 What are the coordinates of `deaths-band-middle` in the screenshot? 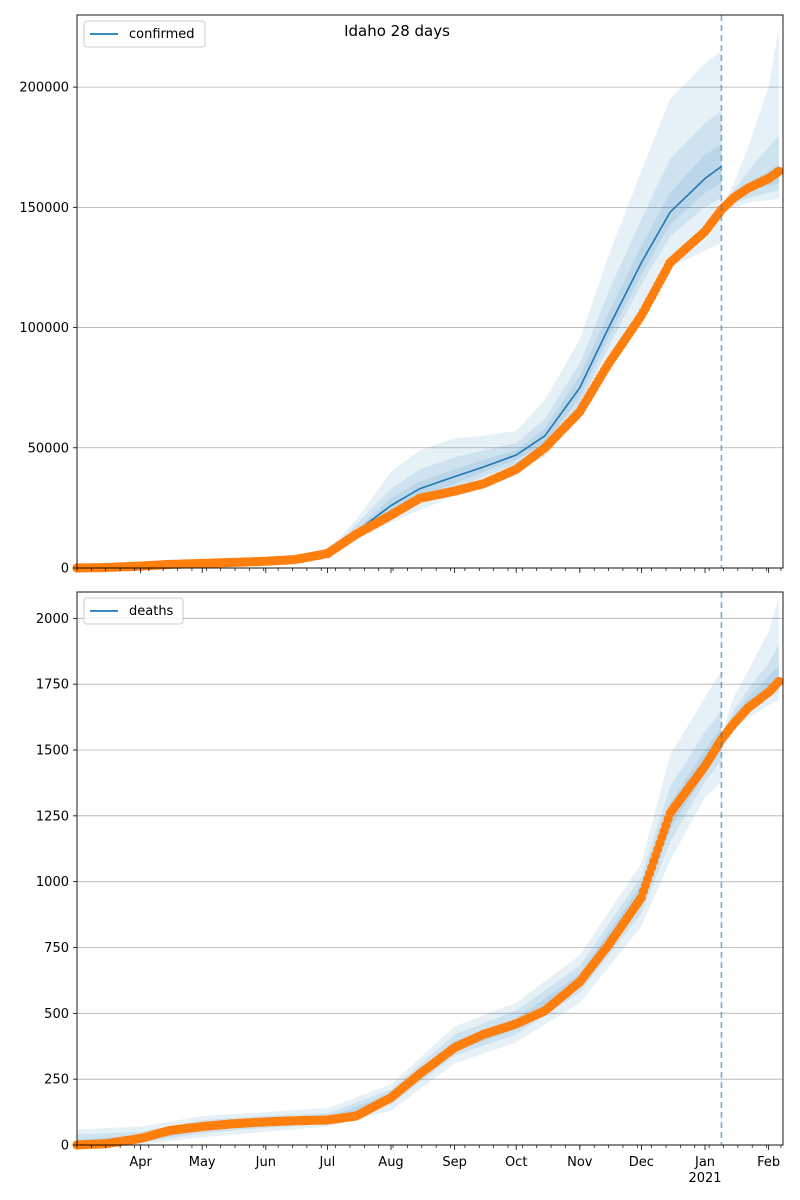 It's located at (750, 691).